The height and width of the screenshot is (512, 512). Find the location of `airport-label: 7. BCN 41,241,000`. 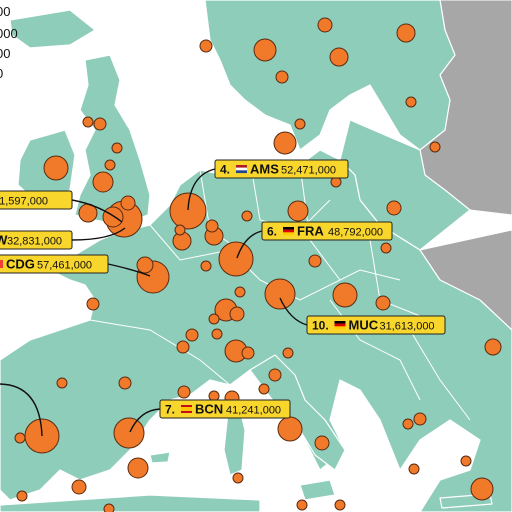

airport-label: 7. BCN 41,241,000 is located at coordinates (225, 409).